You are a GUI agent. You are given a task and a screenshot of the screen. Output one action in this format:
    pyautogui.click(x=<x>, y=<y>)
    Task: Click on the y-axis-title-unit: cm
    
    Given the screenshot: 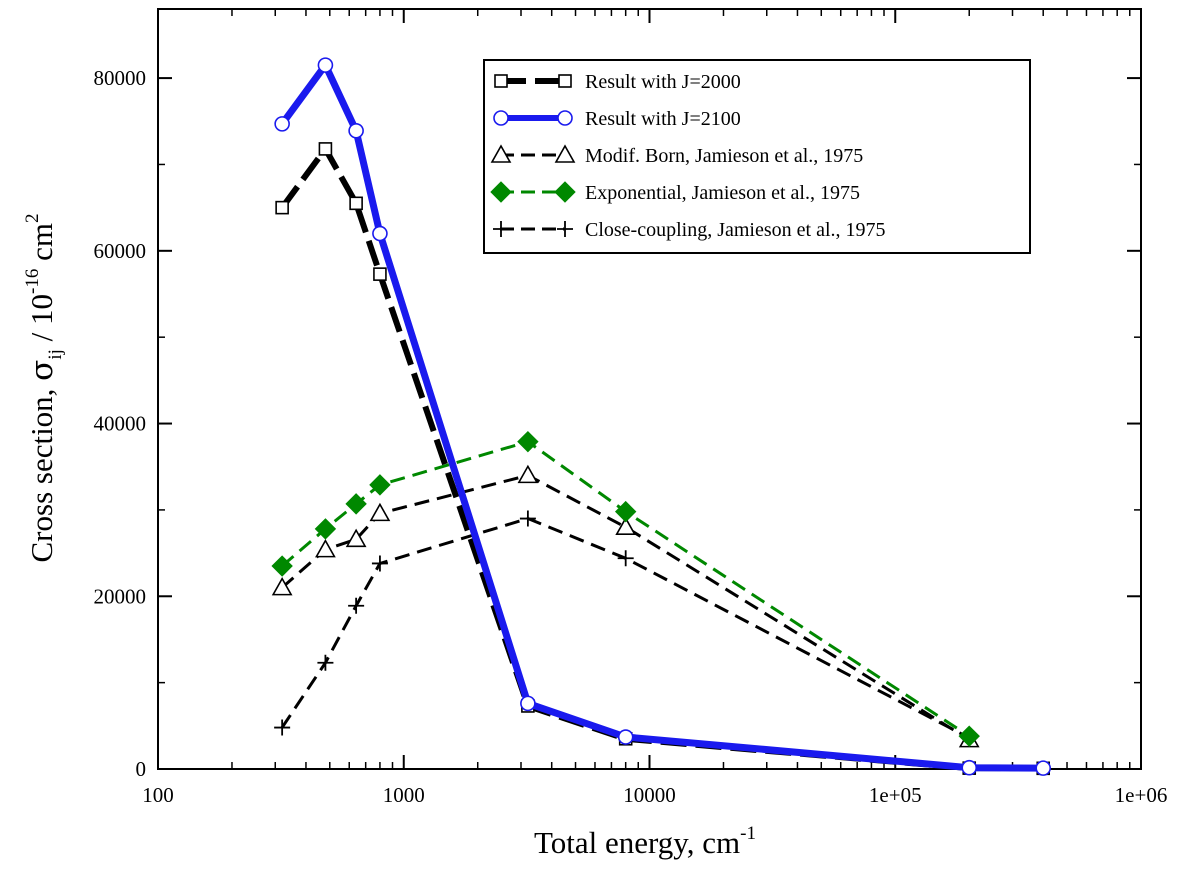 What is the action you would take?
    pyautogui.click(x=41, y=246)
    